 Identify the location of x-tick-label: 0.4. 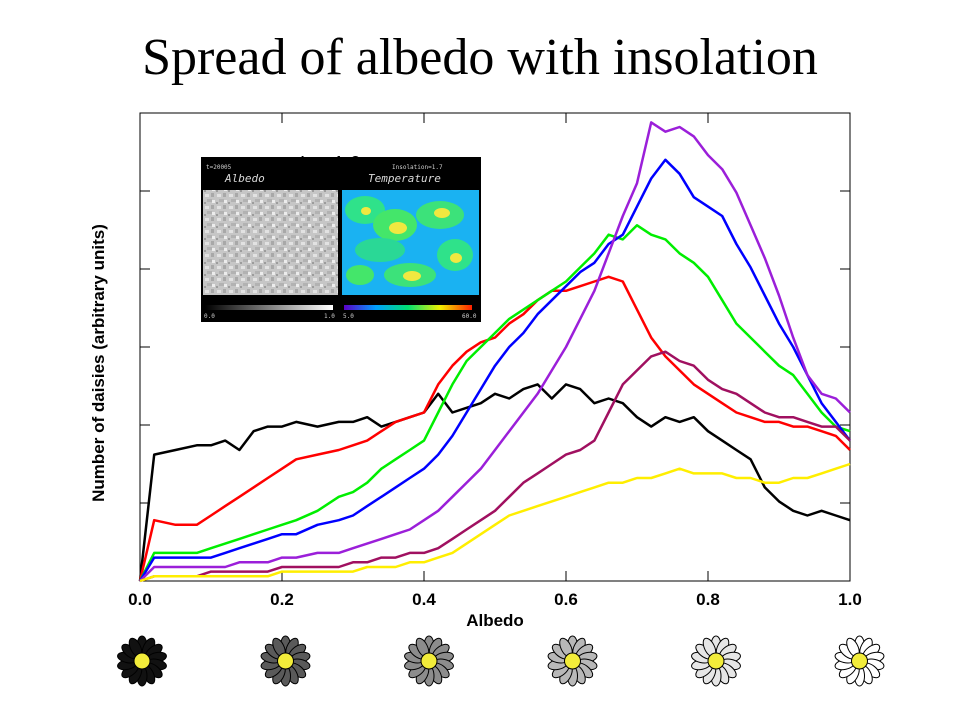
(424, 599).